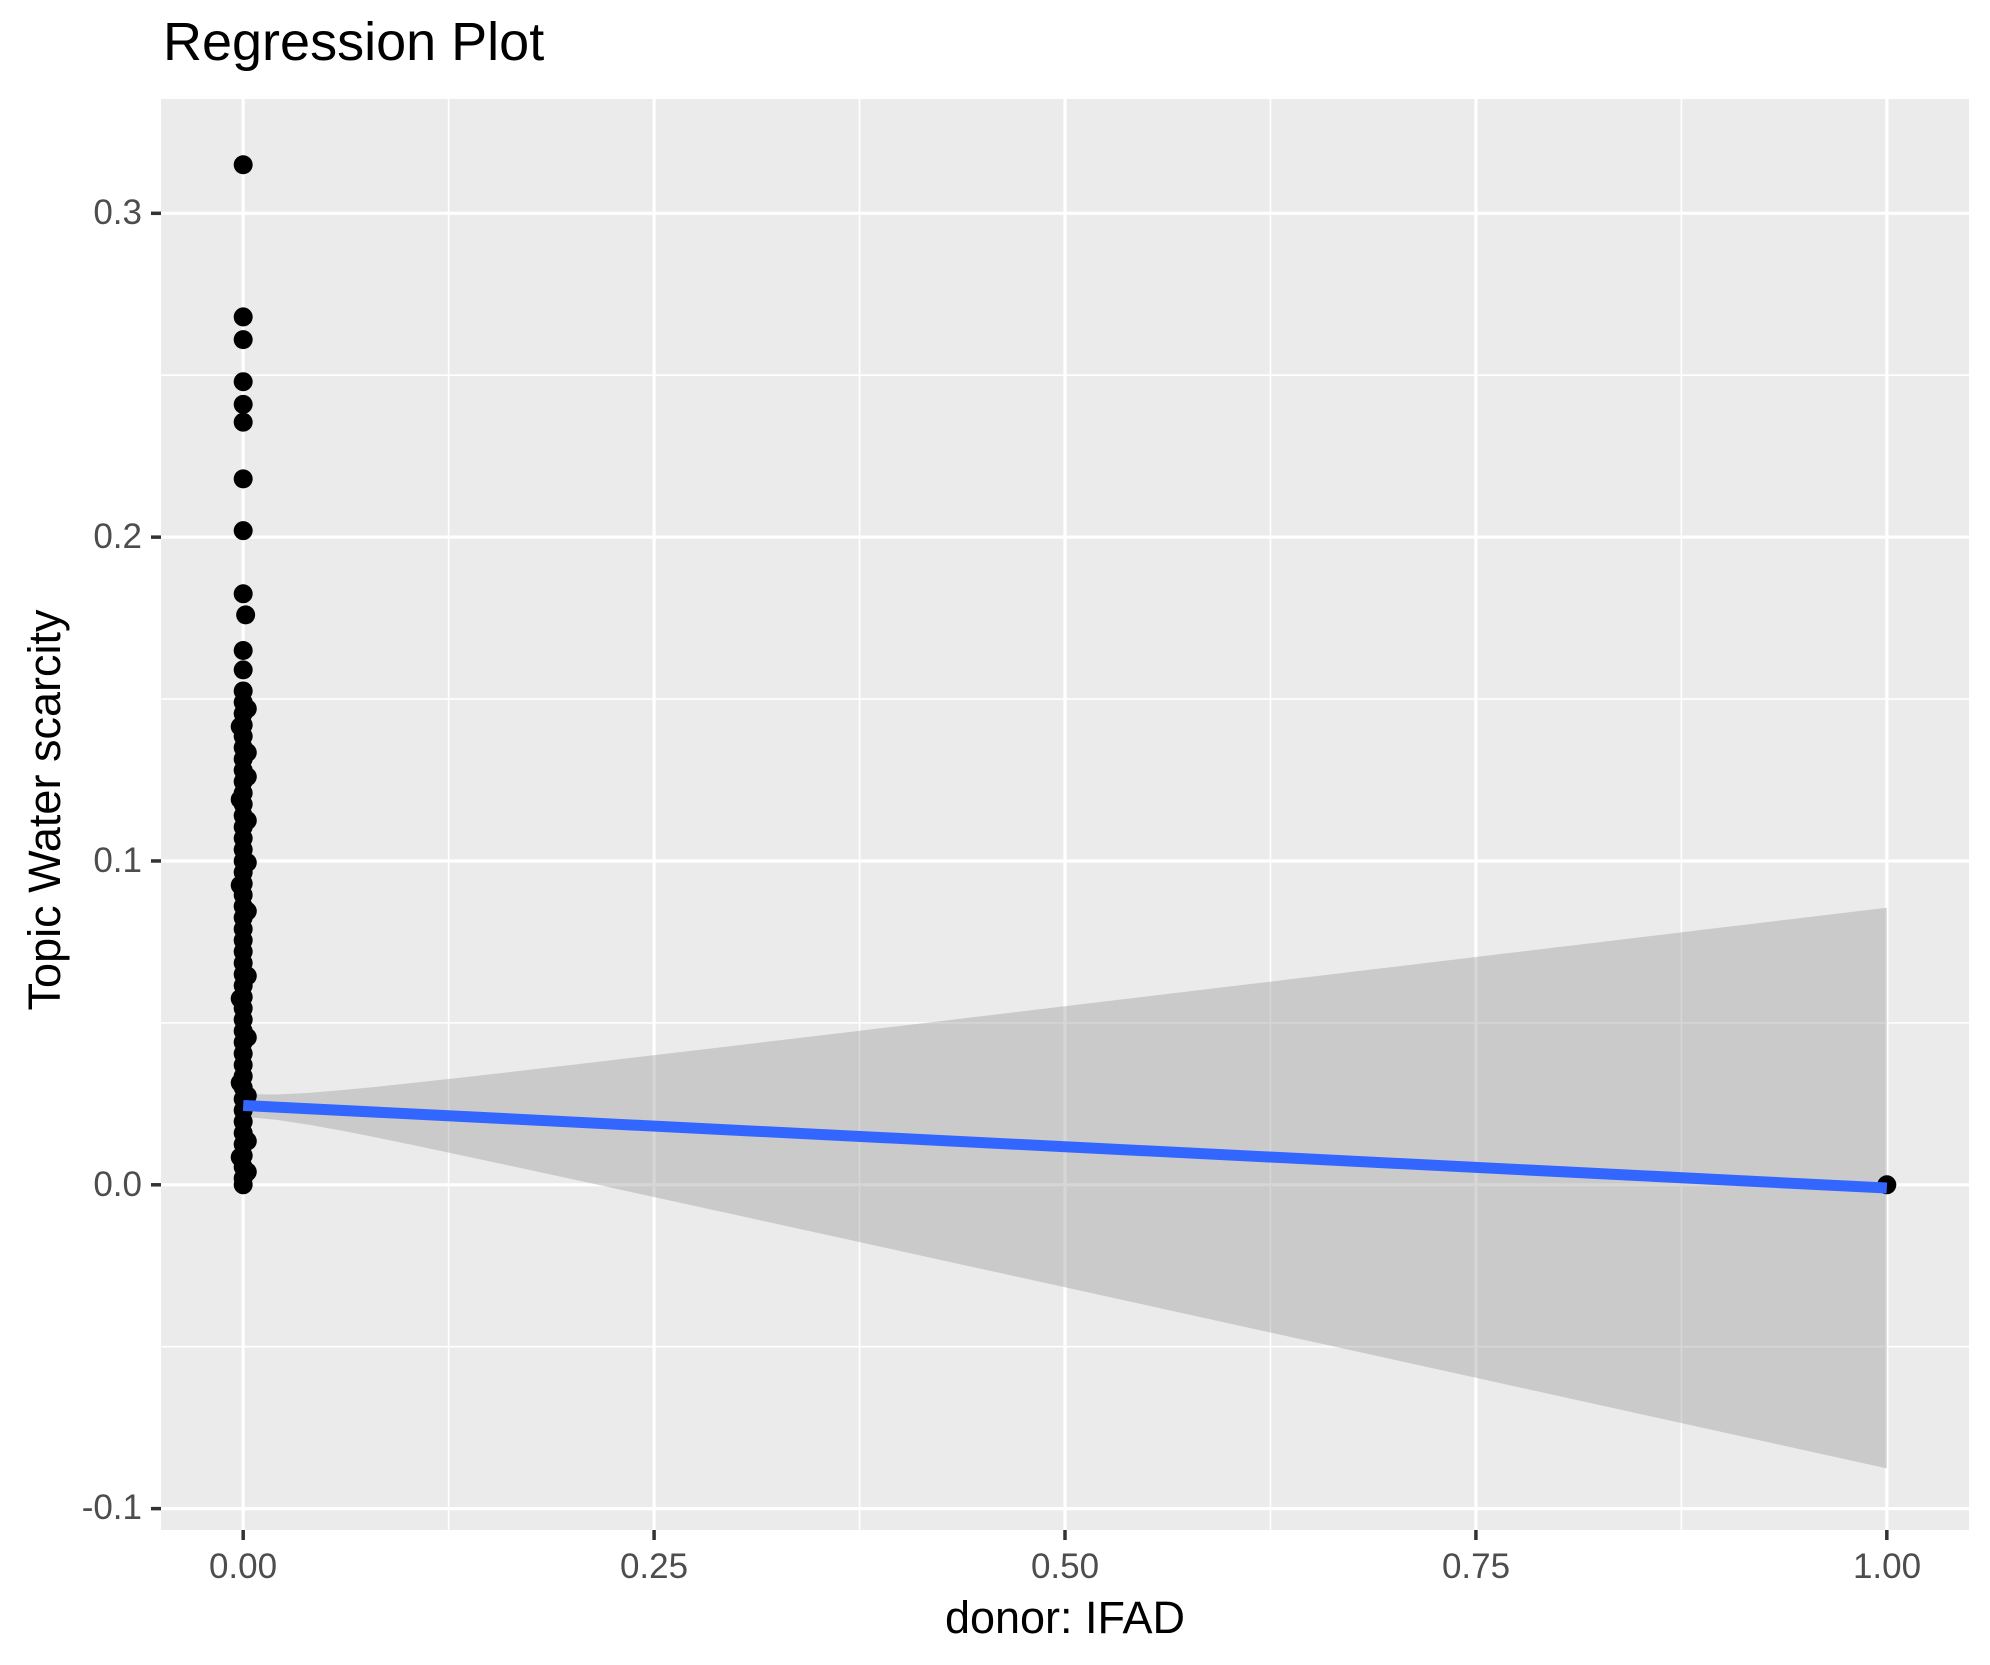  Describe the element at coordinates (1476, 1566) in the screenshot. I see `x-tick-label-3: 0.75` at that location.